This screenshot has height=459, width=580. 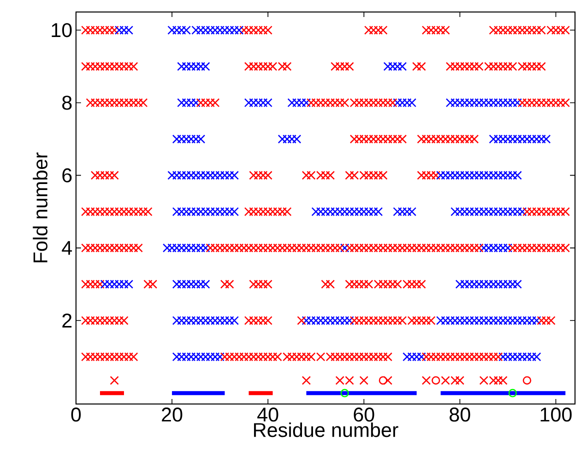 What do you see at coordinates (67, 175) in the screenshot?
I see `y-tick-label: 6` at bounding box center [67, 175].